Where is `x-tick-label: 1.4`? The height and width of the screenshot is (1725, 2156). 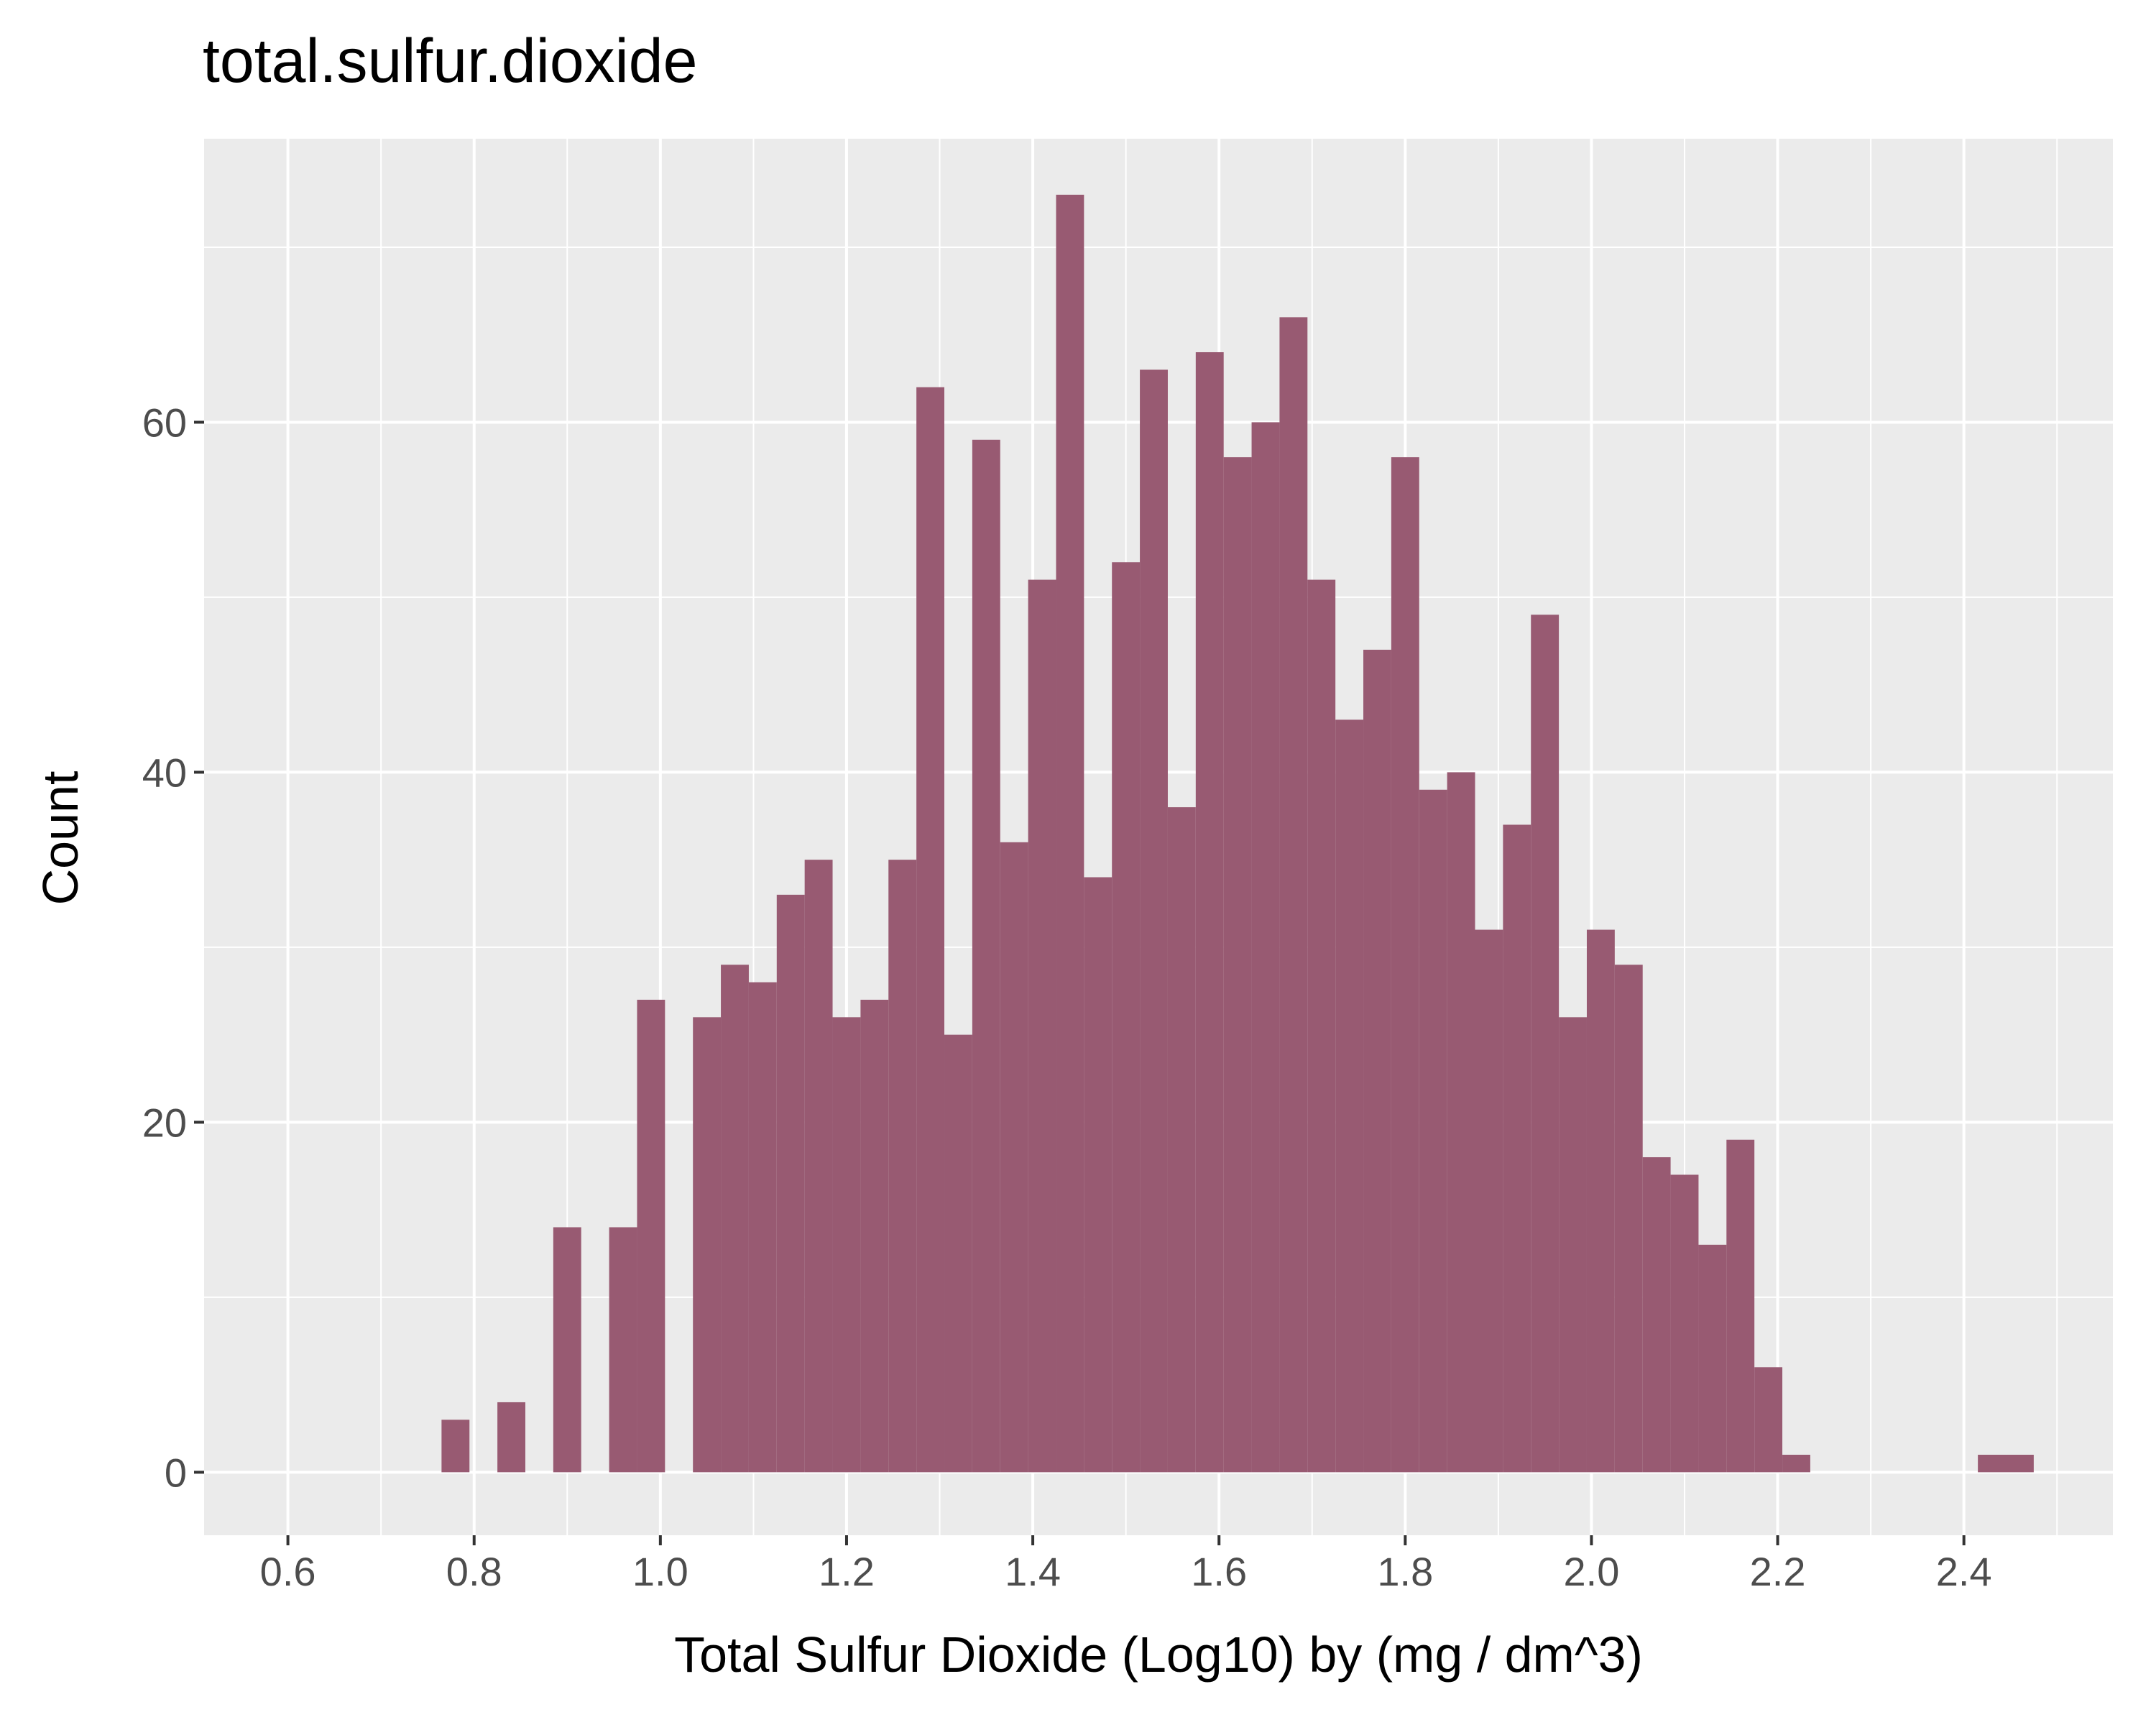
x-tick-label: 1.4 is located at coordinates (1033, 1571).